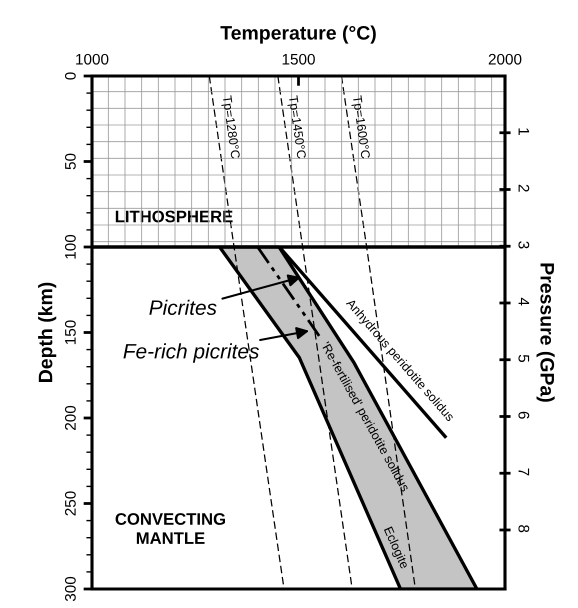  Describe the element at coordinates (70, 162) in the screenshot. I see `y-tick-label: 50` at that location.